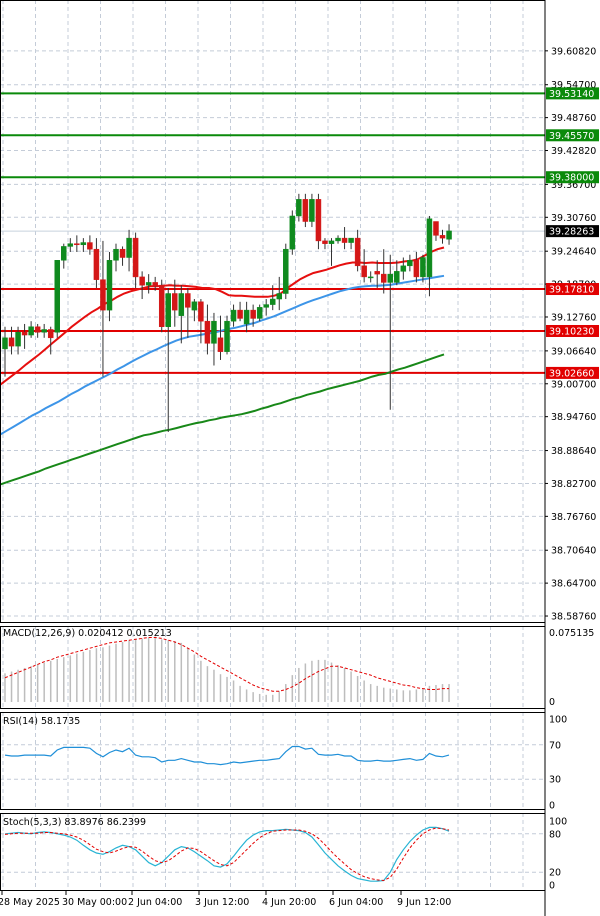  I want to click on price-tick-label: 39.06640, so click(573, 351).